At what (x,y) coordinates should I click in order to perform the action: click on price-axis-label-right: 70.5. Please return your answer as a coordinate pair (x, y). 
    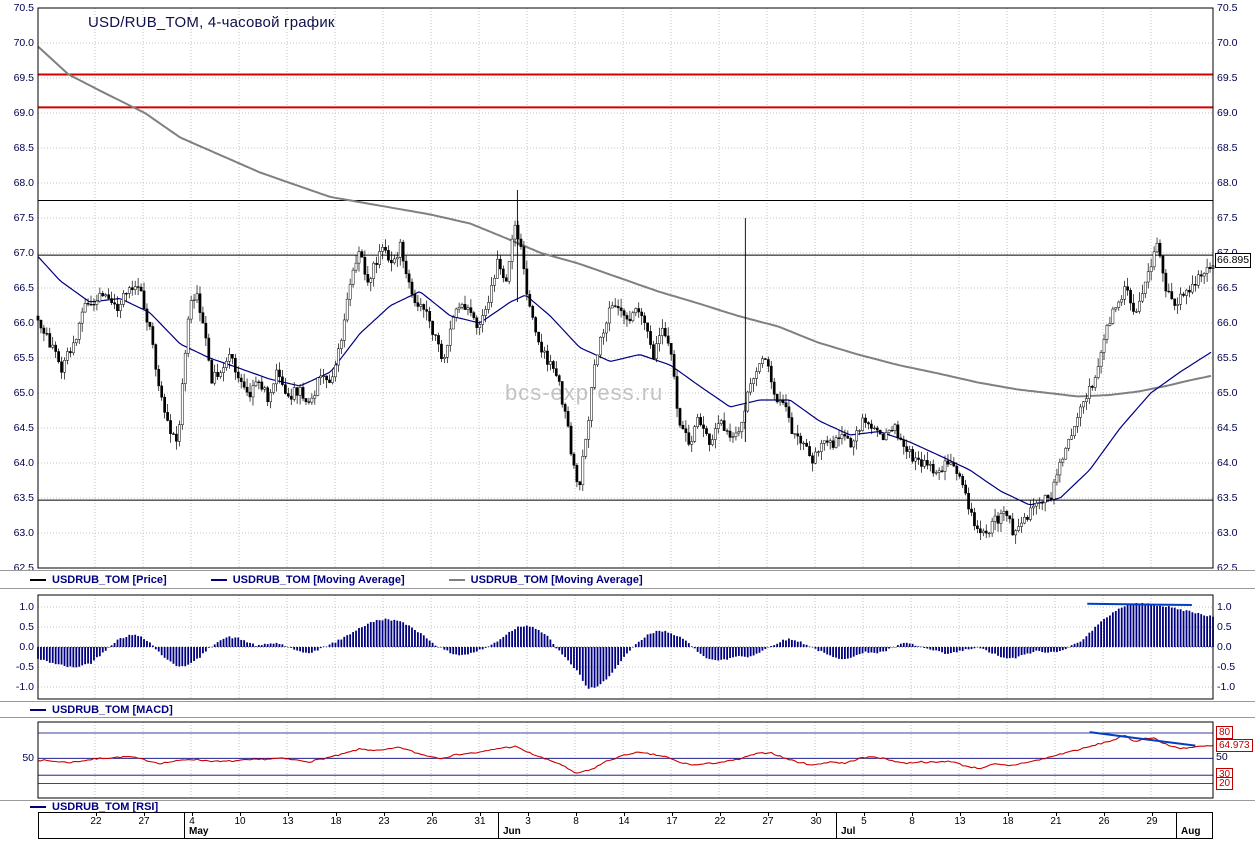
    Looking at the image, I should click on (1227, 8).